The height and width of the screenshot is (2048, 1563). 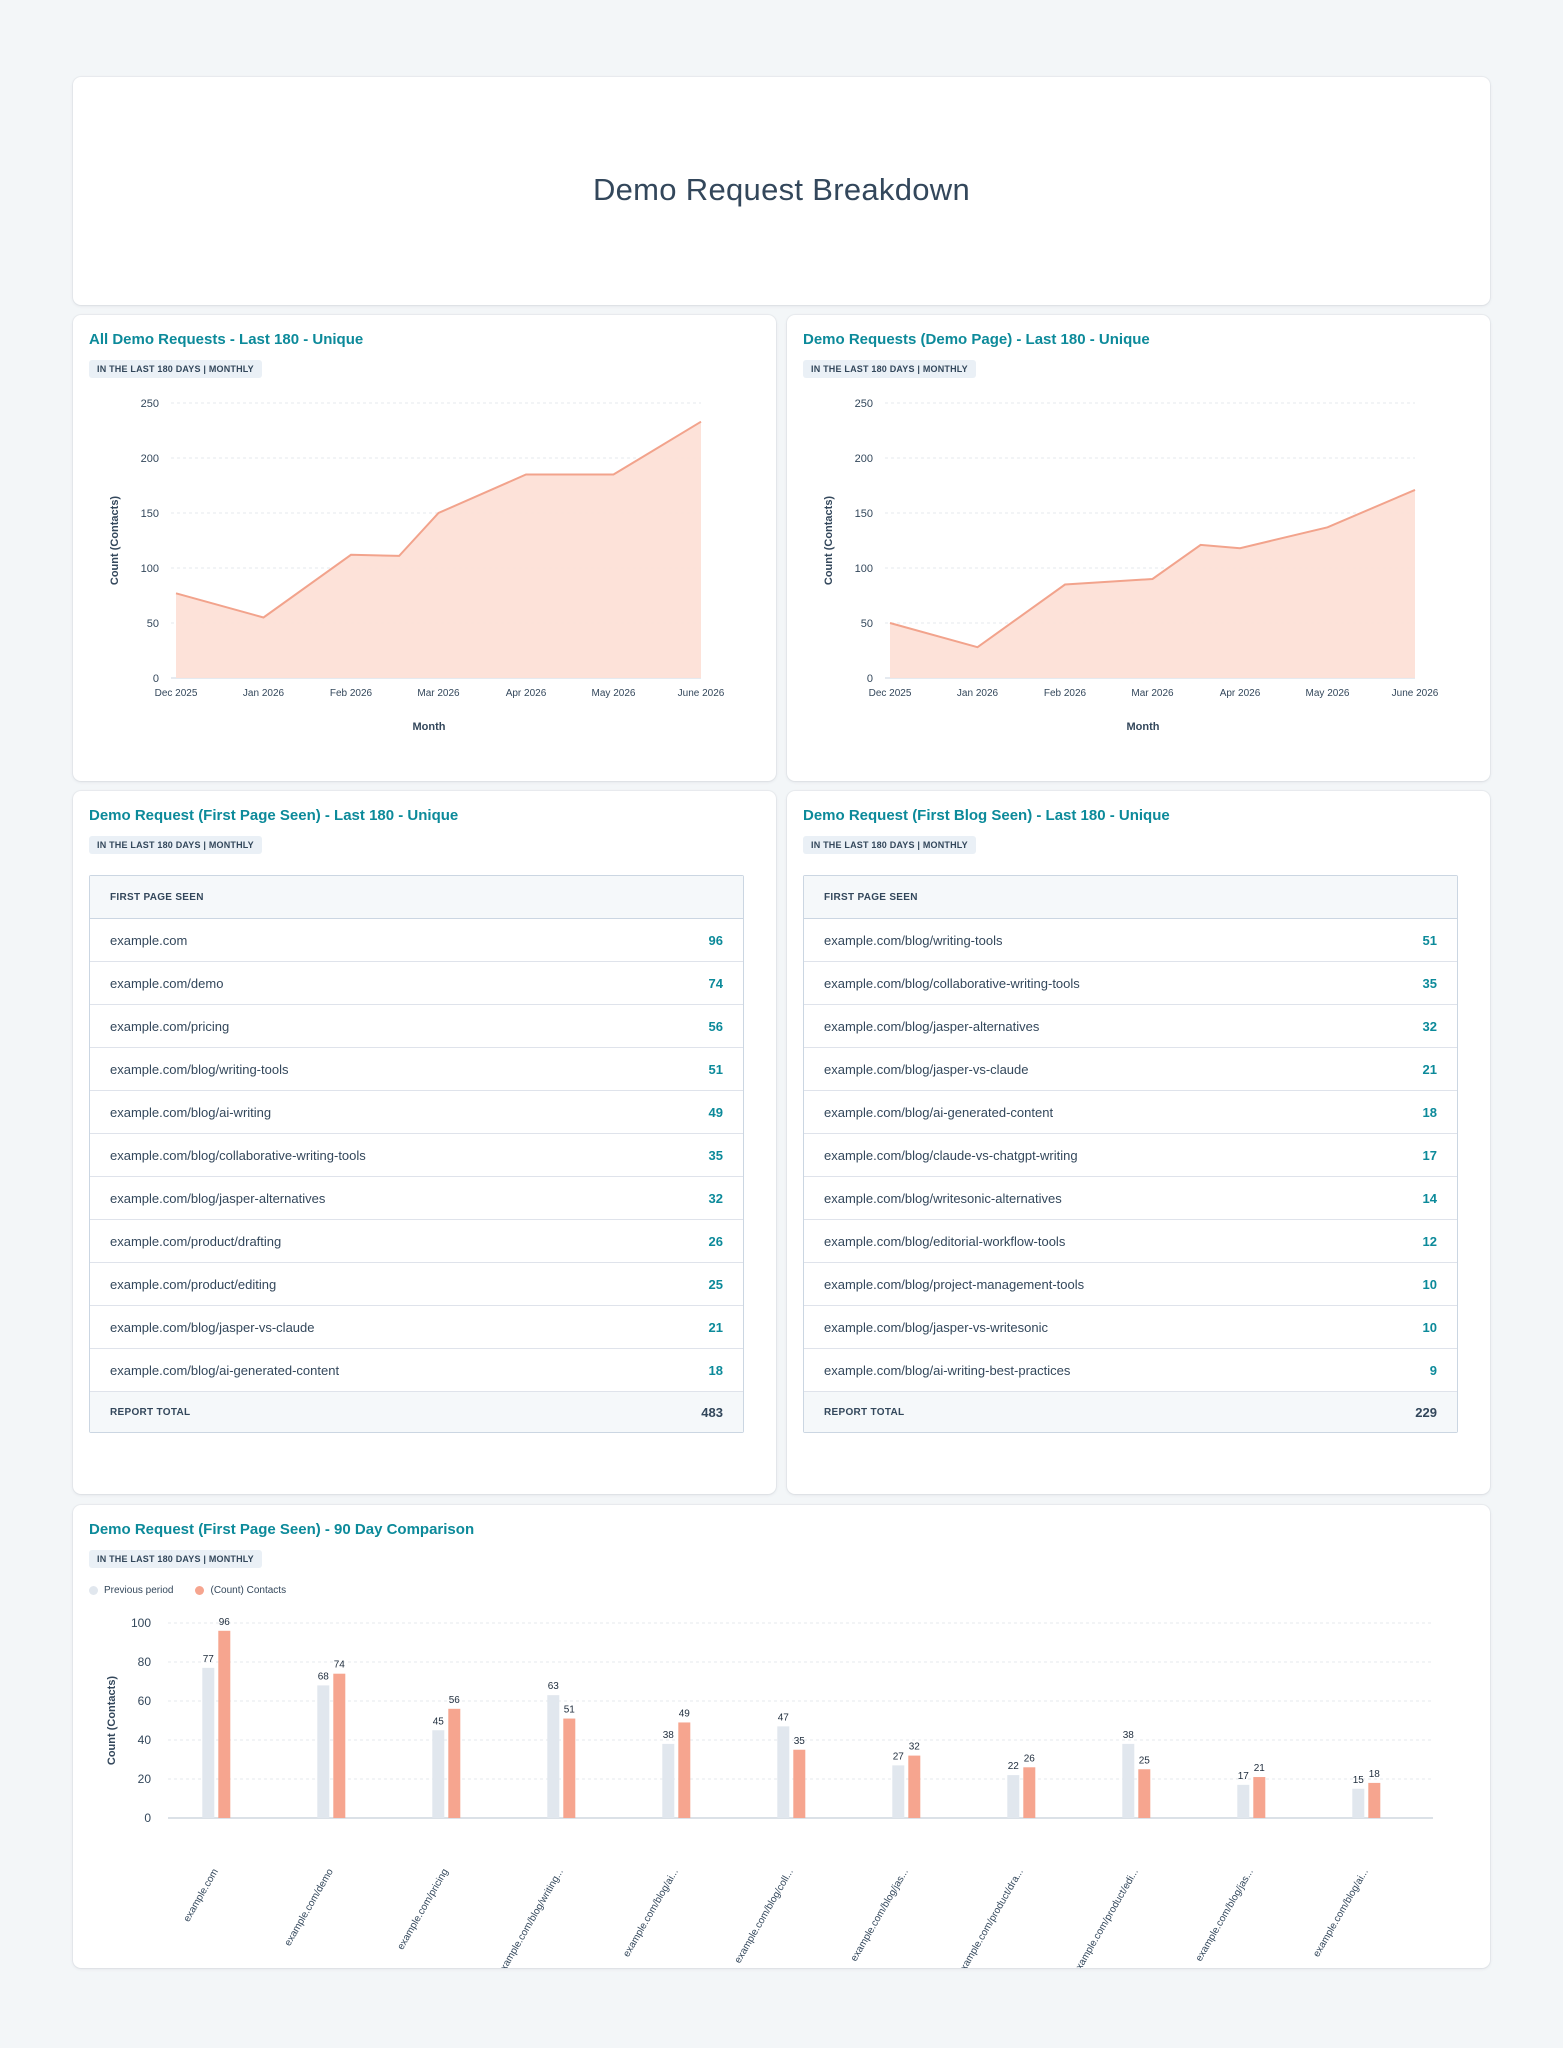 I want to click on legend-item-current: (Count) Contacts, so click(x=240, y=1590).